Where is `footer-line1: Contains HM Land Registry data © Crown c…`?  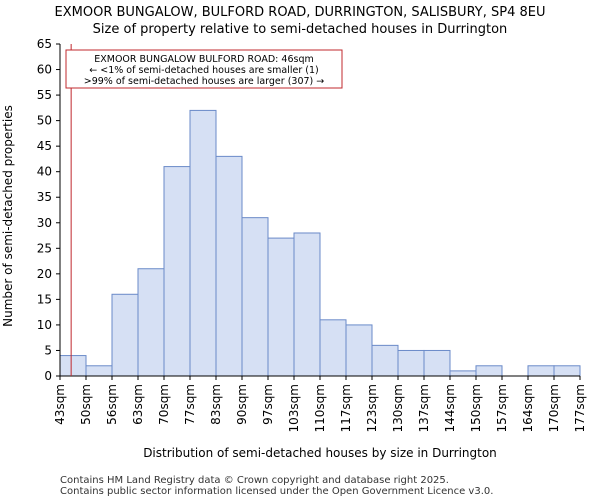
footer-line1: Contains HM Land Registry data © Crown c… is located at coordinates (254, 480).